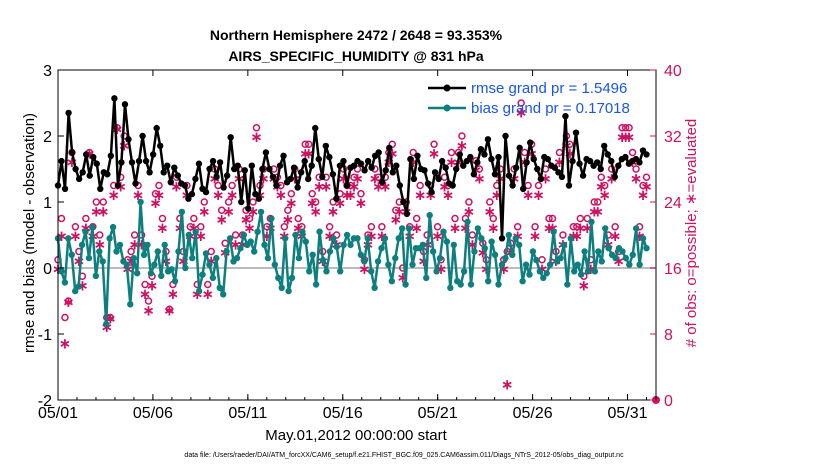 This screenshot has width=830, height=470. Describe the element at coordinates (356, 56) in the screenshot. I see `chart-subtitle: AIRS_SPECIFIC_HUMIDITY @ 831 hPa` at that location.